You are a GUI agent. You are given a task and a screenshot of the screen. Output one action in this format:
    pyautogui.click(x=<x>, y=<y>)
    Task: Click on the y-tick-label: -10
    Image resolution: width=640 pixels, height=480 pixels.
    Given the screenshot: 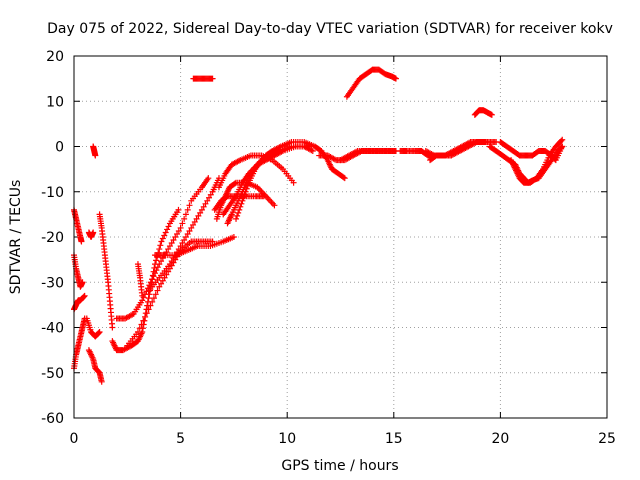 What is the action you would take?
    pyautogui.click(x=52, y=193)
    